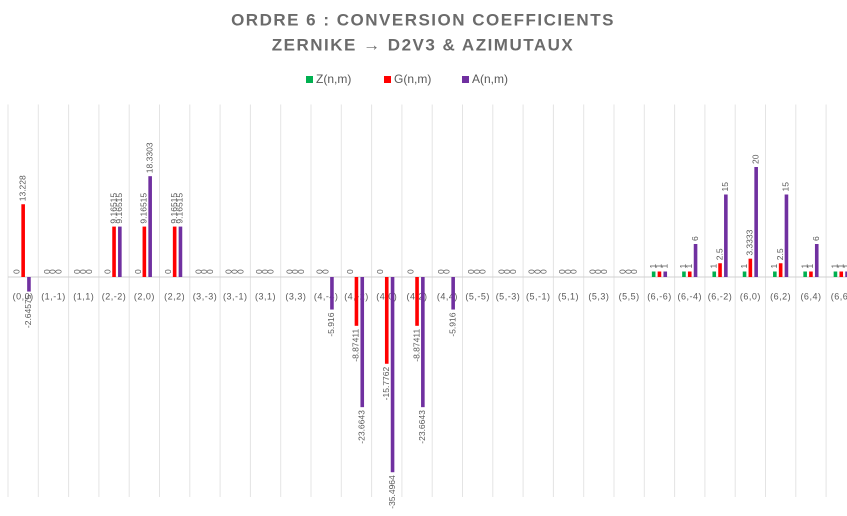 Image resolution: width=847 pixels, height=516 pixels. Describe the element at coordinates (598, 296) in the screenshot. I see `x-tick-label: (5,3)` at that location.